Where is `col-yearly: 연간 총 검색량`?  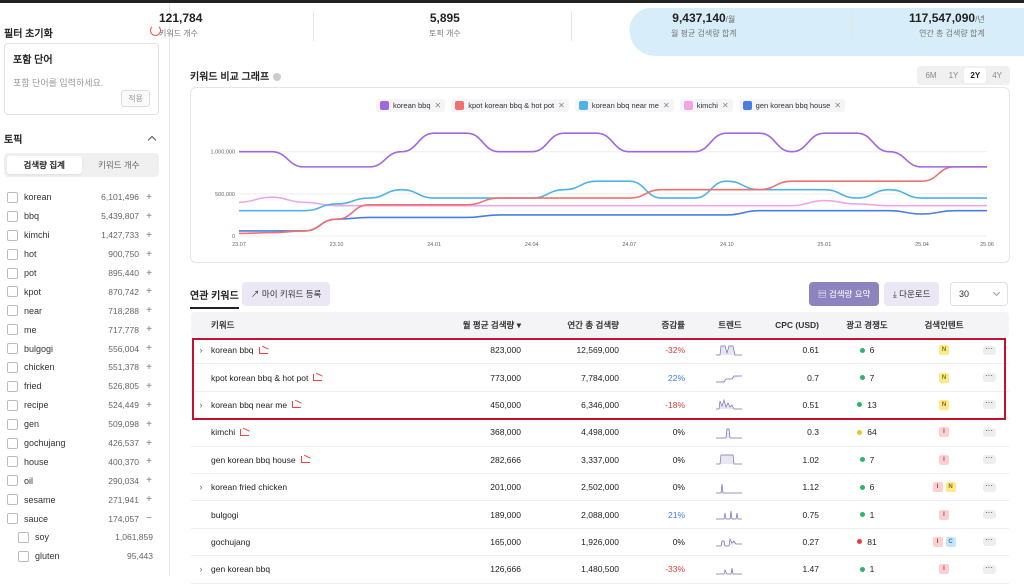
col-yearly: 연간 총 검색량 is located at coordinates (593, 324).